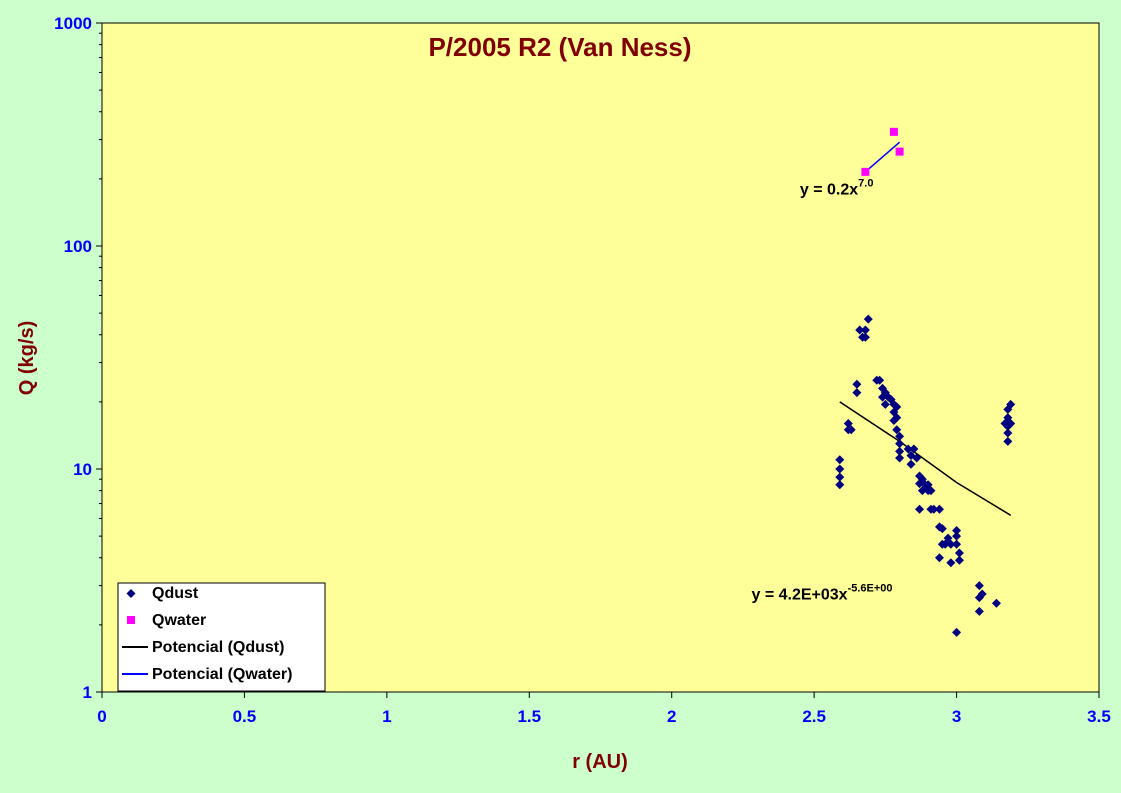 This screenshot has width=1121, height=793. Describe the element at coordinates (87, 692) in the screenshot. I see `y-tick-label: 1` at that location.